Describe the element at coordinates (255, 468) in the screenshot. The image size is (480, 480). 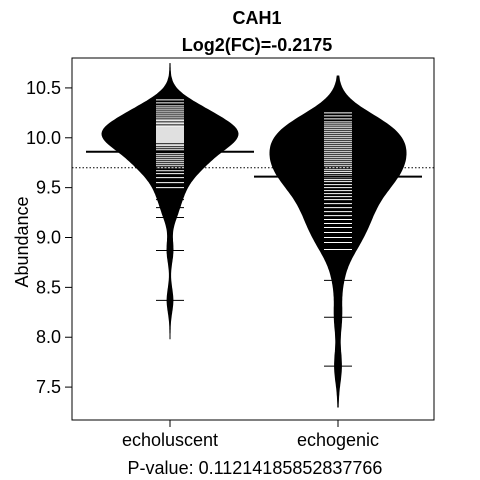
I see `x-axis-label: P-value: 0.11214185852837766` at that location.